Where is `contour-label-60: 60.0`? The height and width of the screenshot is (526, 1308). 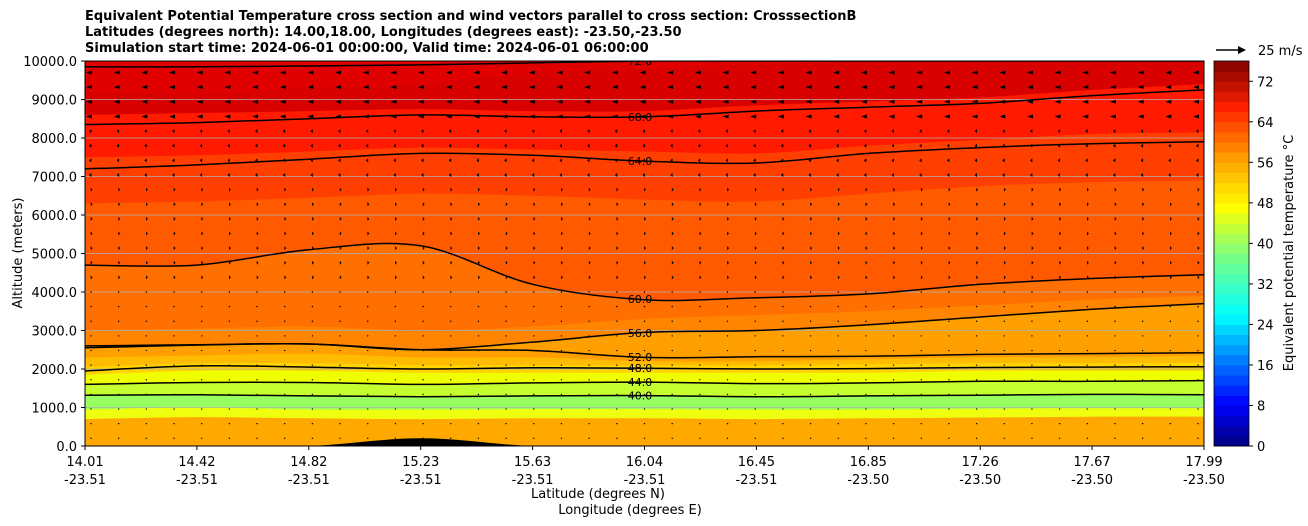
contour-label-60: 60.0 is located at coordinates (640, 299).